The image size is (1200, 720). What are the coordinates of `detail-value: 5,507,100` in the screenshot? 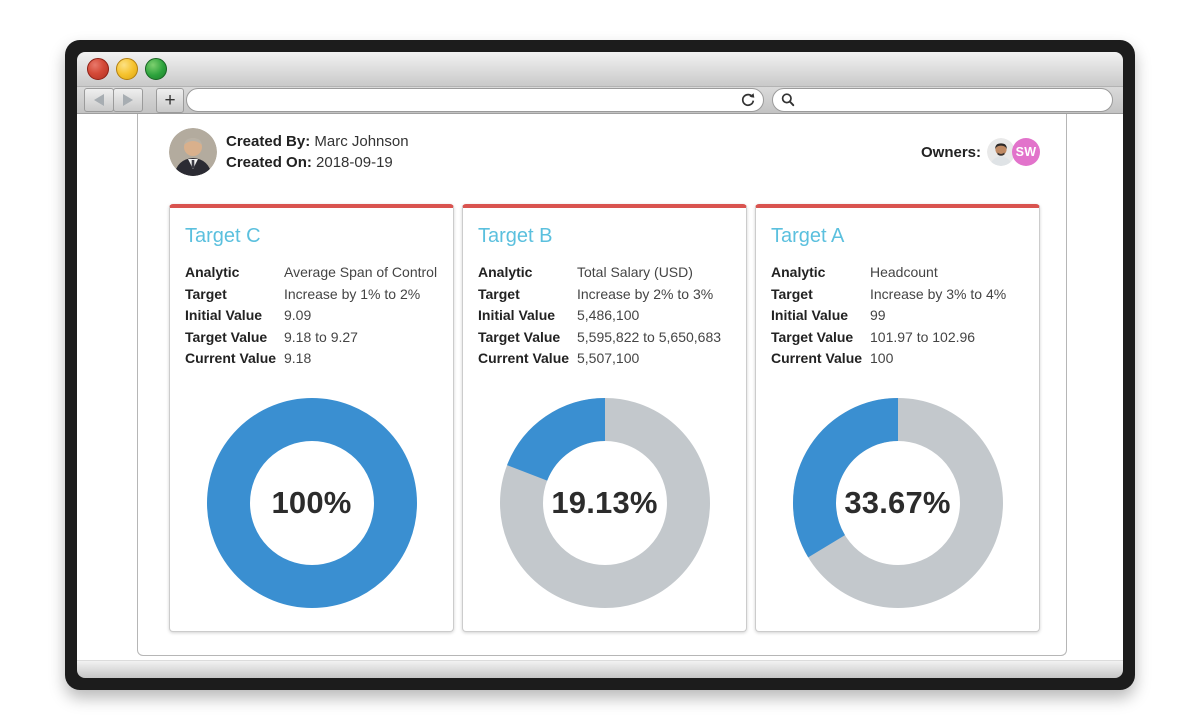 It's located at (608, 358).